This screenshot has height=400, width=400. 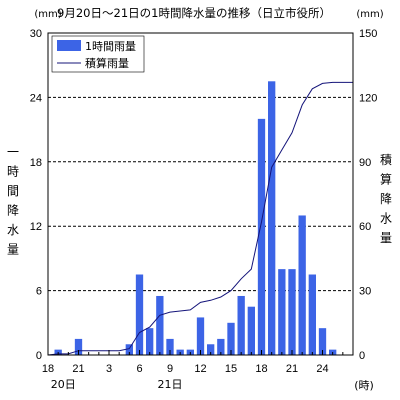 What do you see at coordinates (170, 369) in the screenshot?
I see `x-tick-label: 9` at bounding box center [170, 369].